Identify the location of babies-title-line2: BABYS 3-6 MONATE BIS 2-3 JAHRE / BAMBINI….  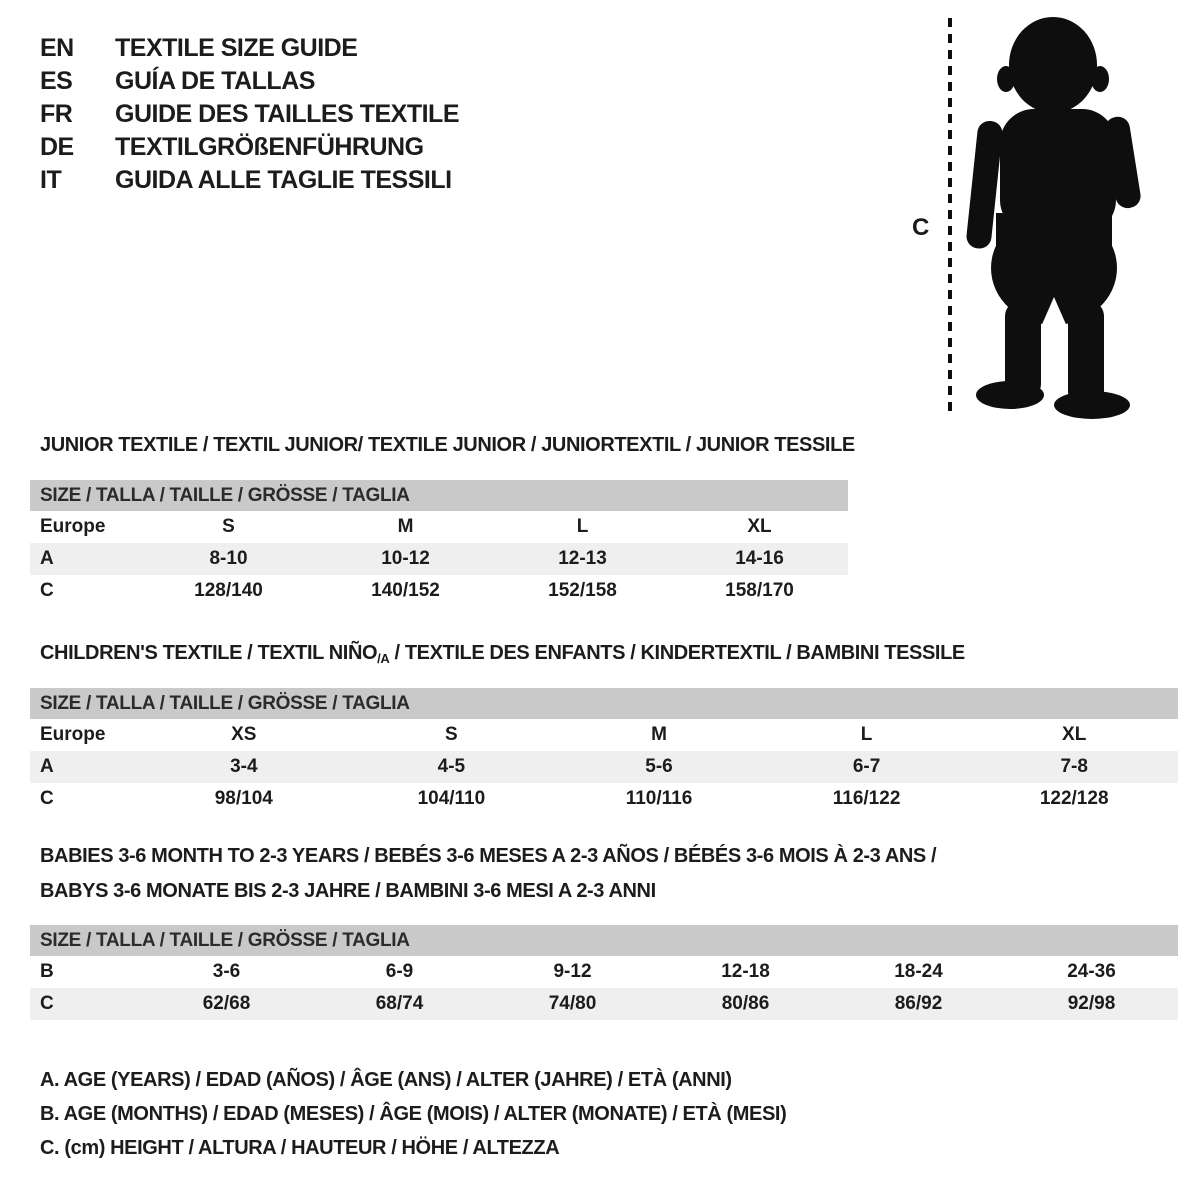
(348, 891).